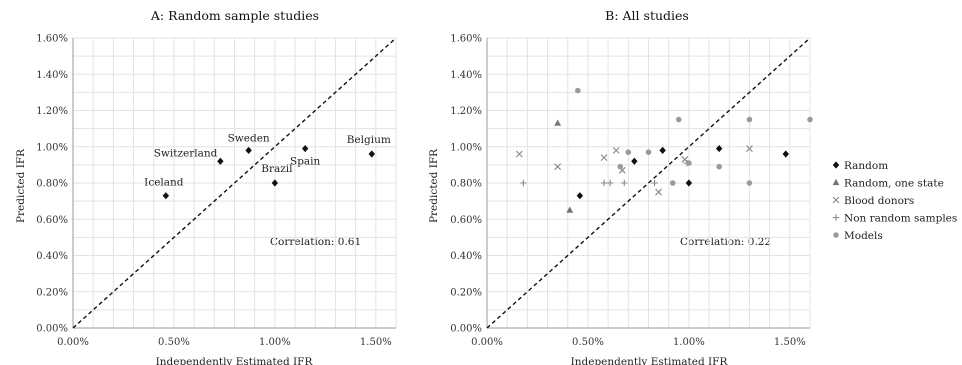 This screenshot has height=365, width=962. What do you see at coordinates (466, 147) in the screenshot?
I see `panel-b-y-tick-label: 1.00%` at bounding box center [466, 147].